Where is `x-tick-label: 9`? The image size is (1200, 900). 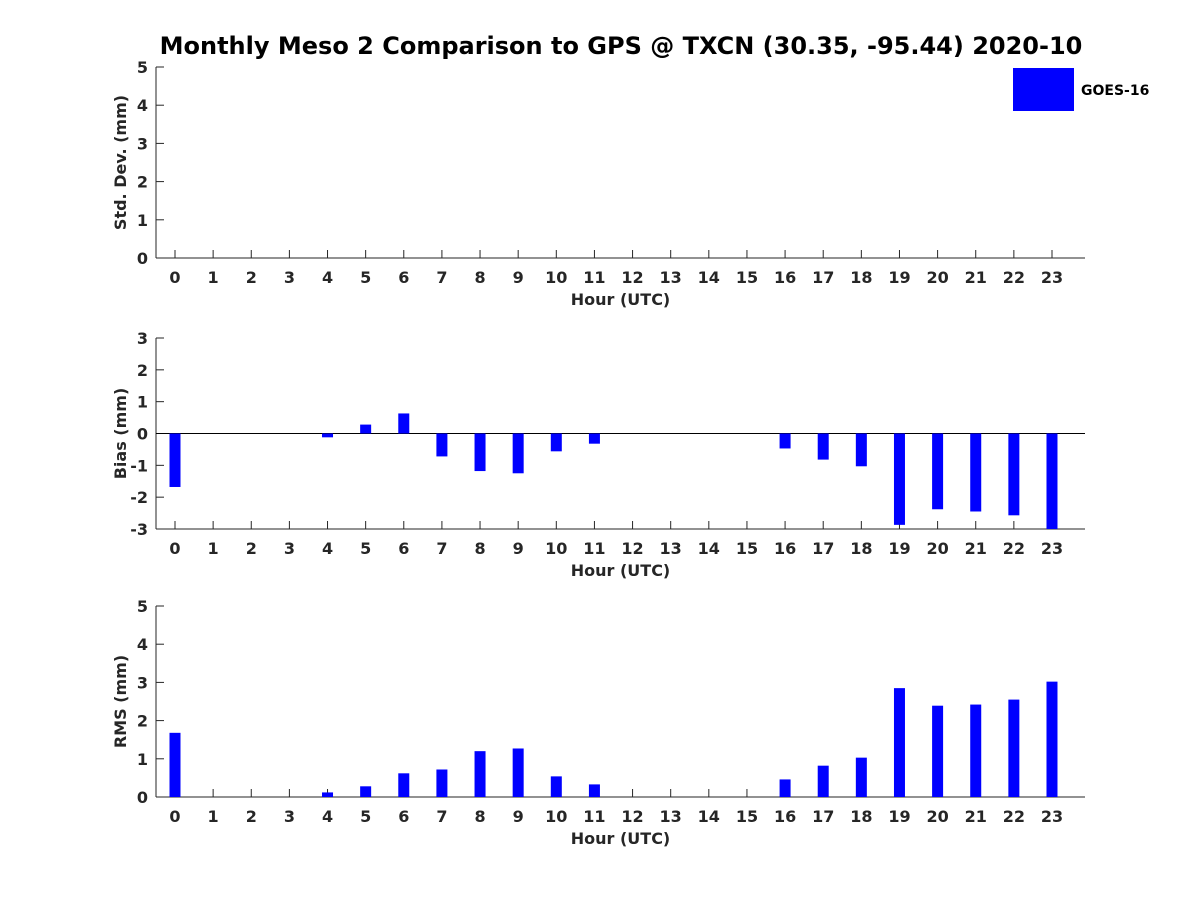
x-tick-label: 9 is located at coordinates (518, 548).